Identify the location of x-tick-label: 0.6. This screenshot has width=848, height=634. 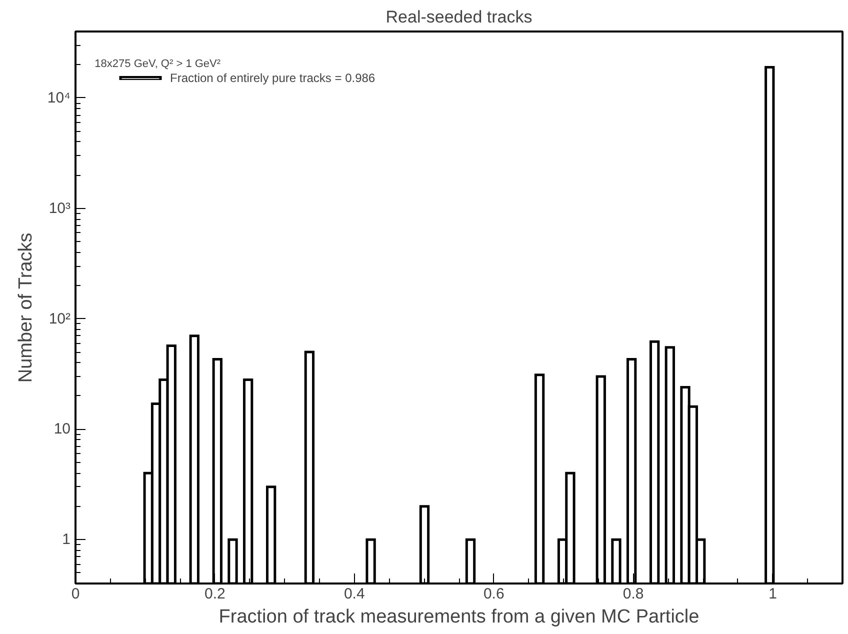
(493, 594).